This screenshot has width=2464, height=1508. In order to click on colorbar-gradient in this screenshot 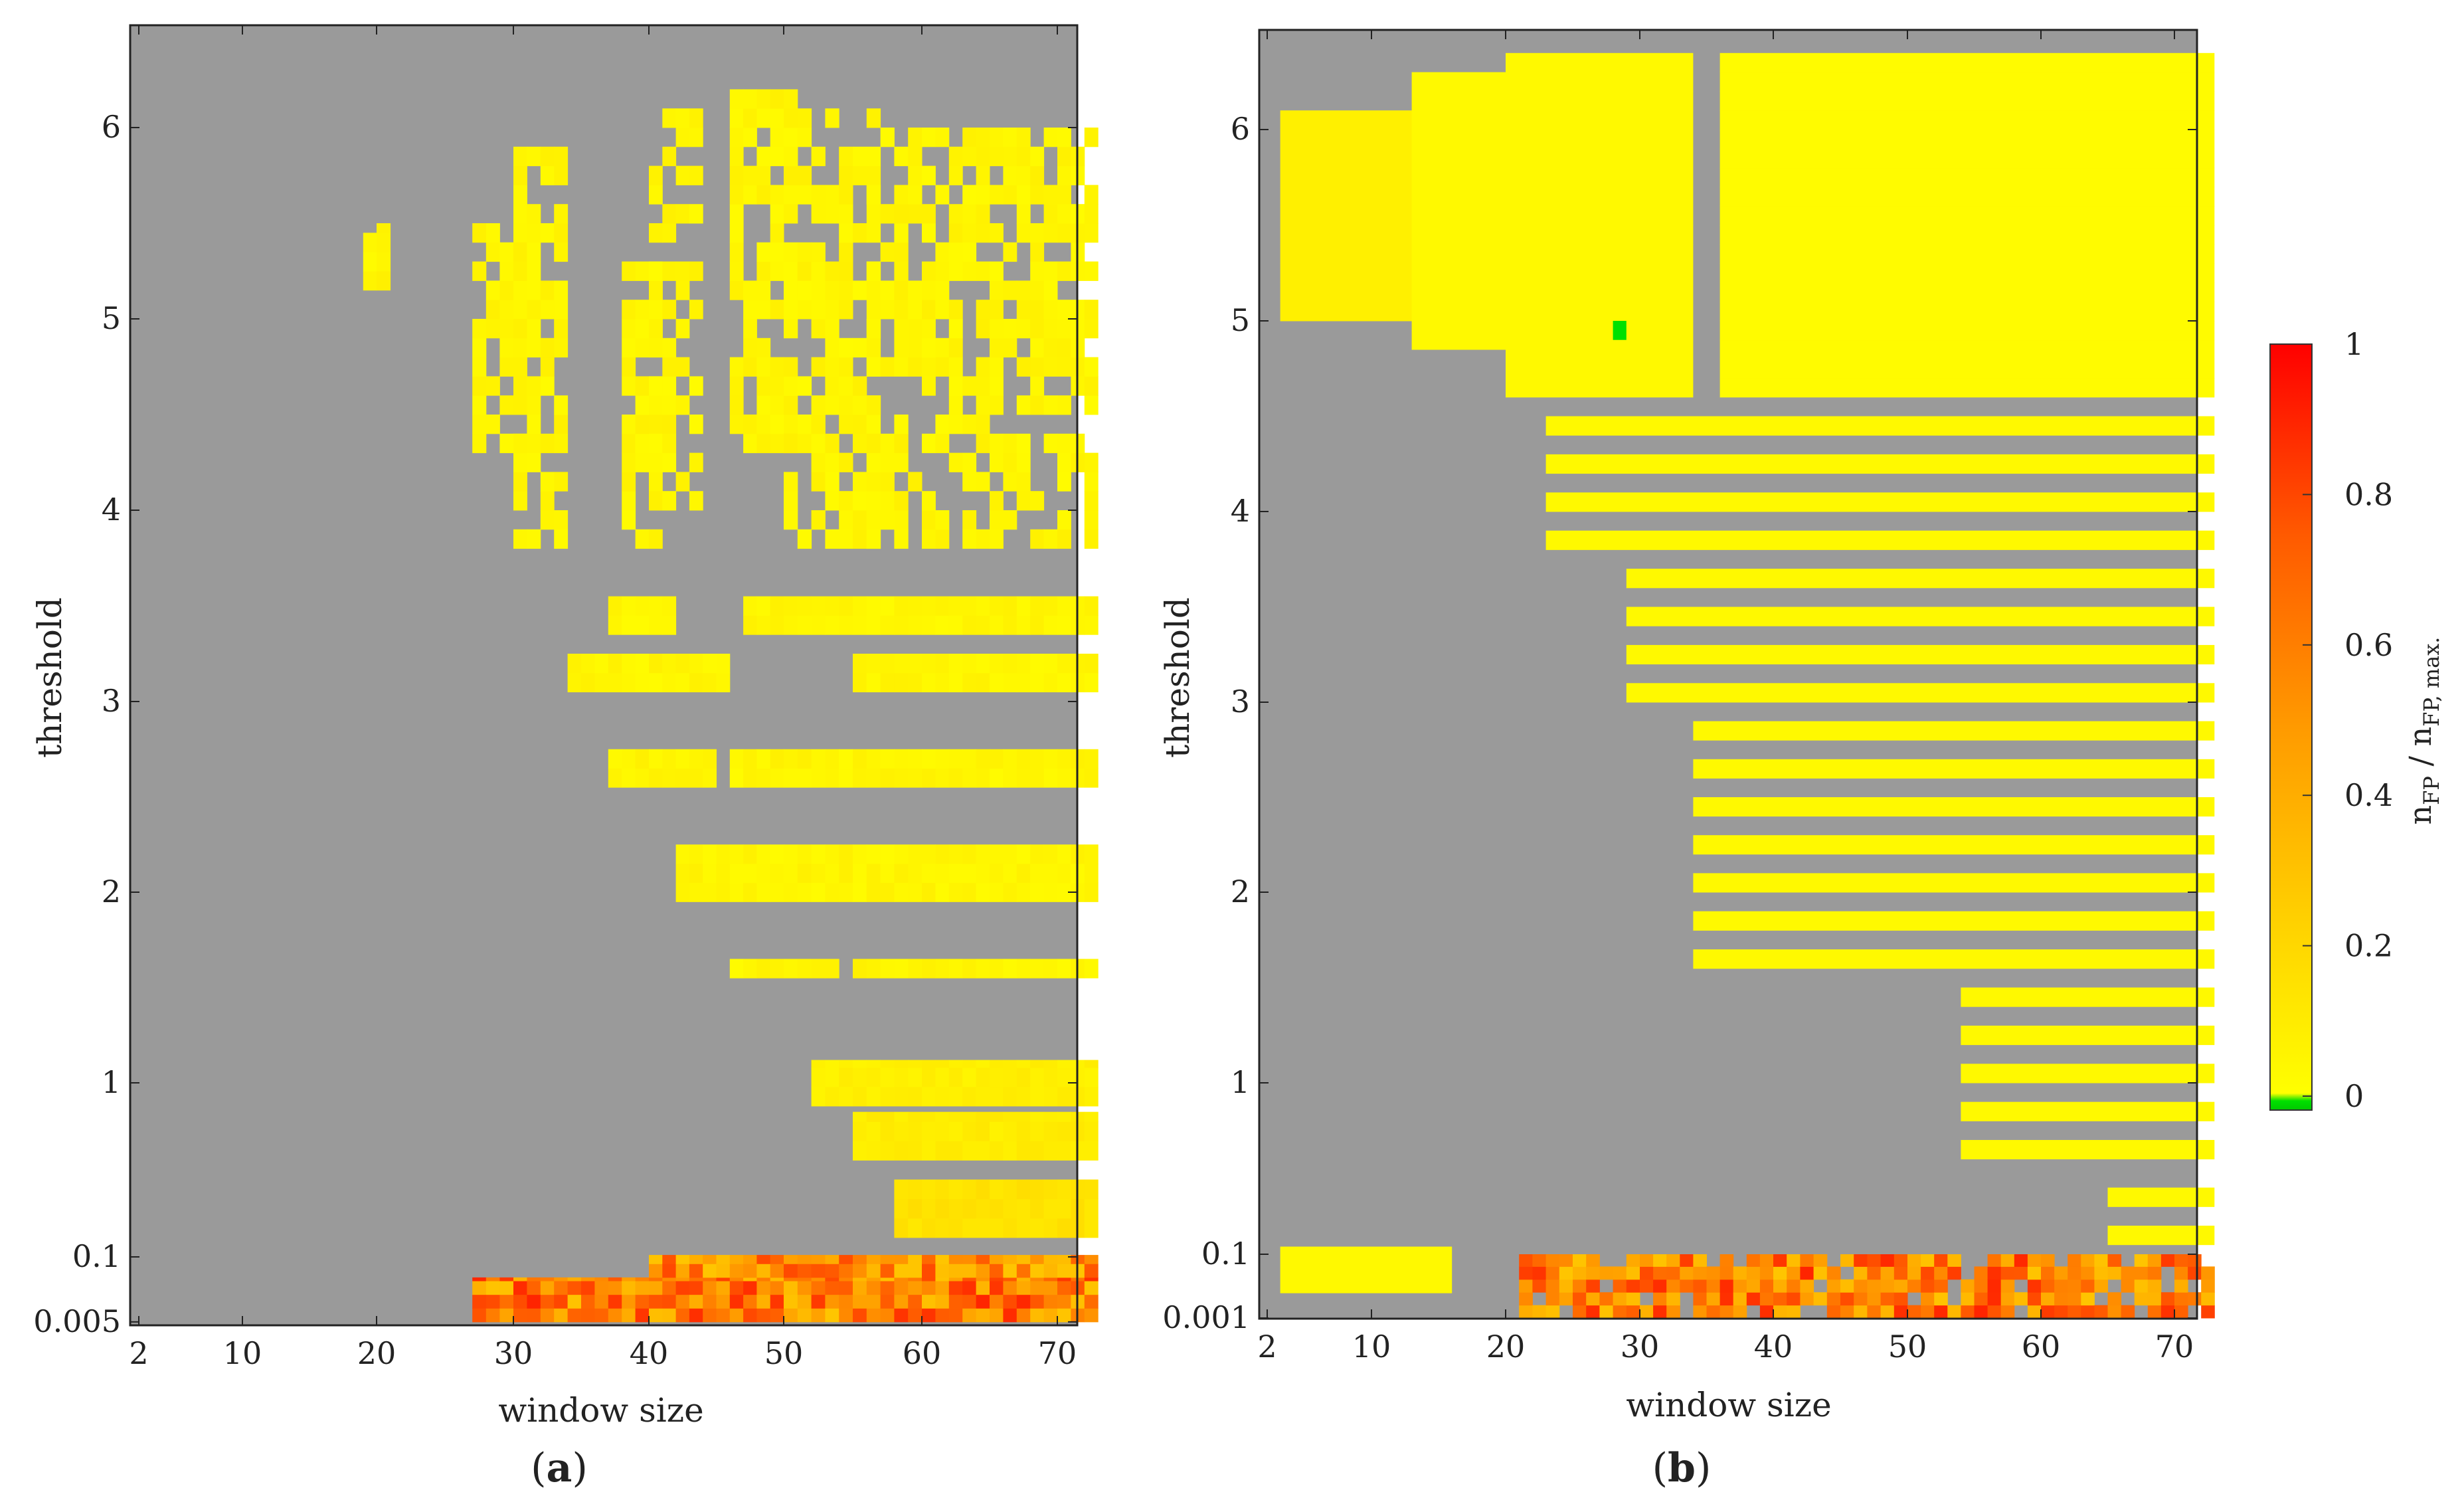, I will do `click(2291, 727)`.